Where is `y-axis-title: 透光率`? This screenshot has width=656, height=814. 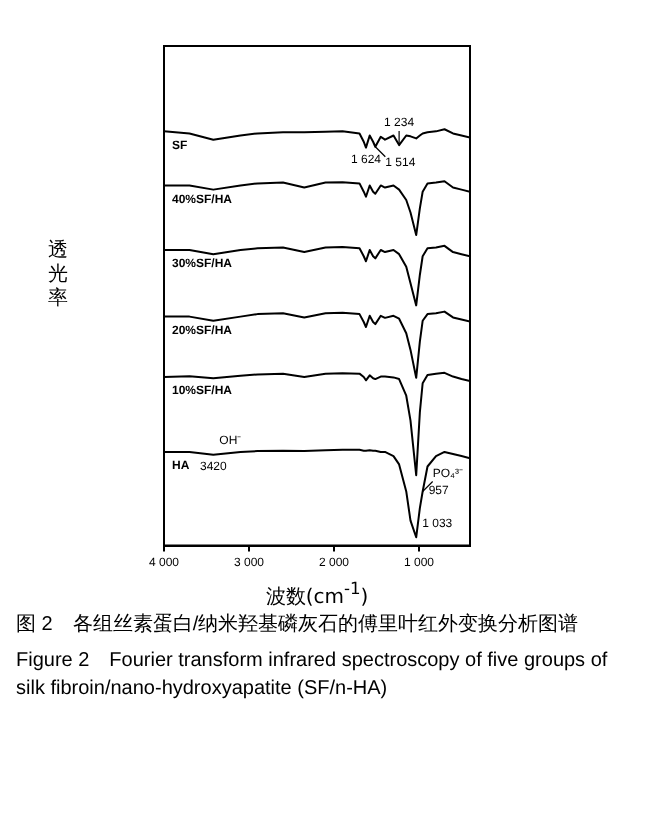
y-axis-title: 透光率 is located at coordinates (58, 276).